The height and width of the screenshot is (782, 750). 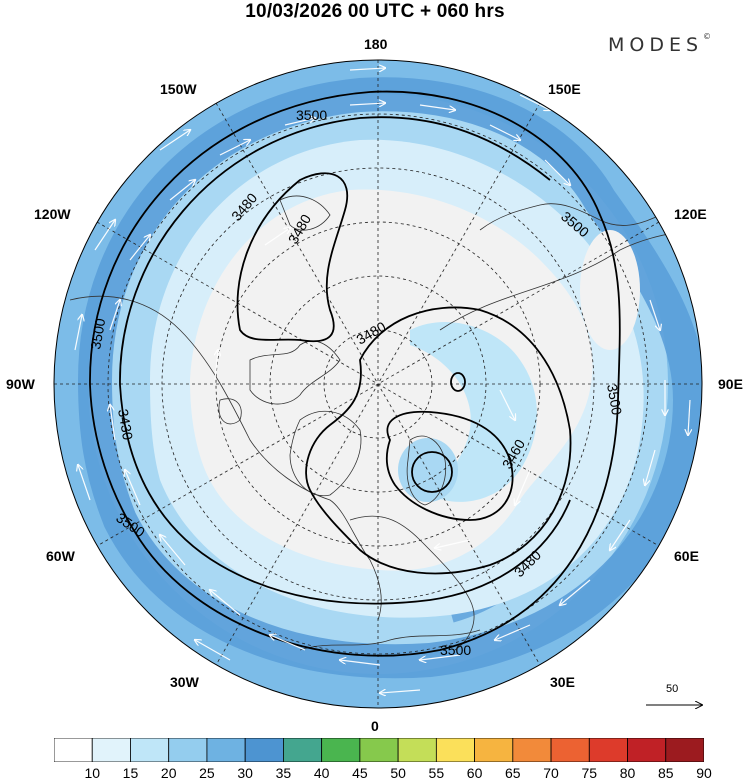 I want to click on colorbar-tick-label: 75, so click(x=589, y=773).